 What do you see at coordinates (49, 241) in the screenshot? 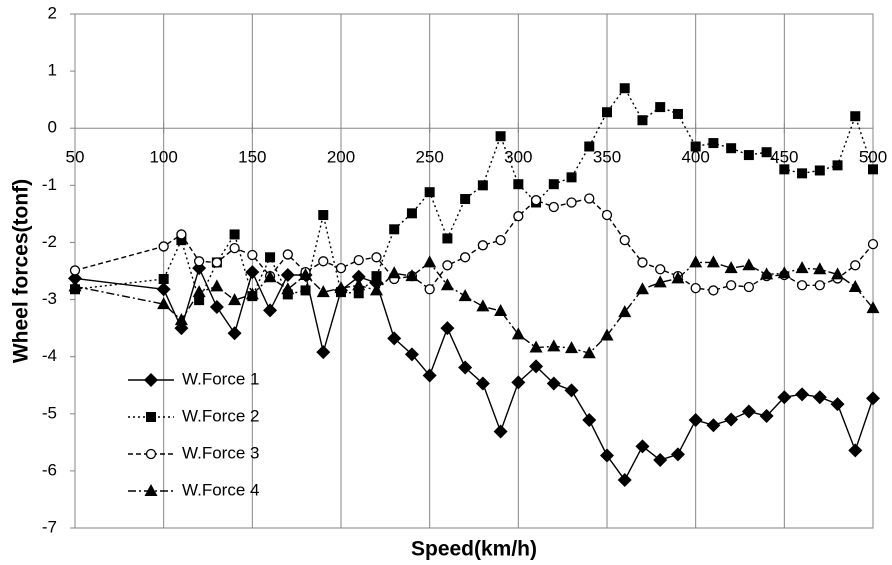
I see `y-tick-label: -2` at bounding box center [49, 241].